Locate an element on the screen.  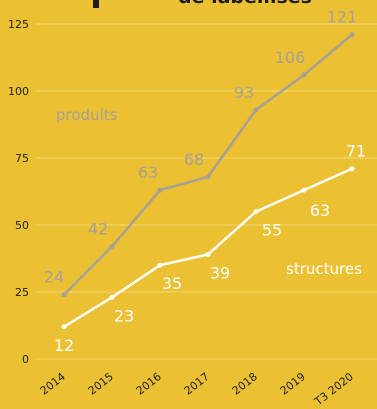
y-tick-label: 50 is located at coordinates (22, 225).